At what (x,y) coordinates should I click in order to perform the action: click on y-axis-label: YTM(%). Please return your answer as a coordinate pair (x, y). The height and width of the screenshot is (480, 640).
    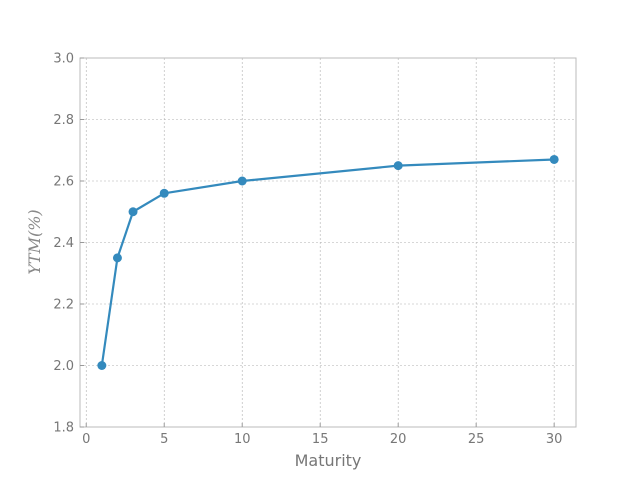
    Looking at the image, I should click on (34, 241).